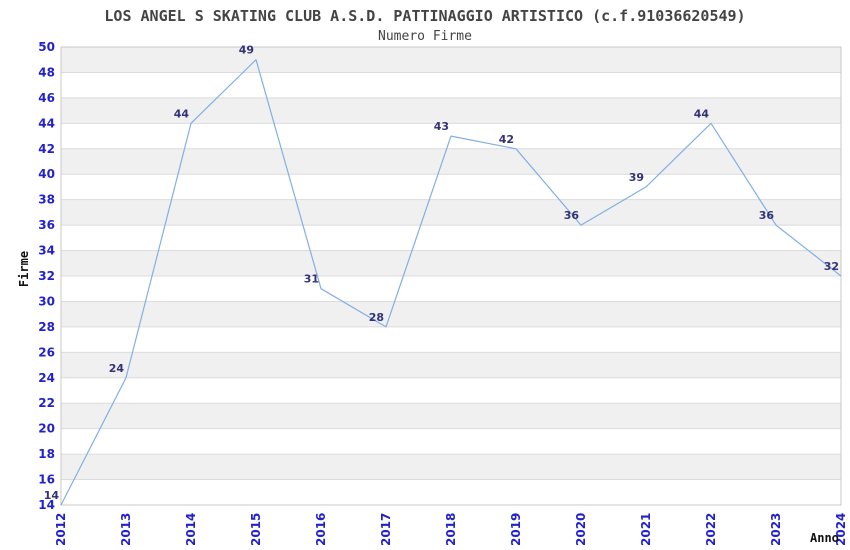 This screenshot has width=850, height=550. I want to click on value-label: 39, so click(636, 177).